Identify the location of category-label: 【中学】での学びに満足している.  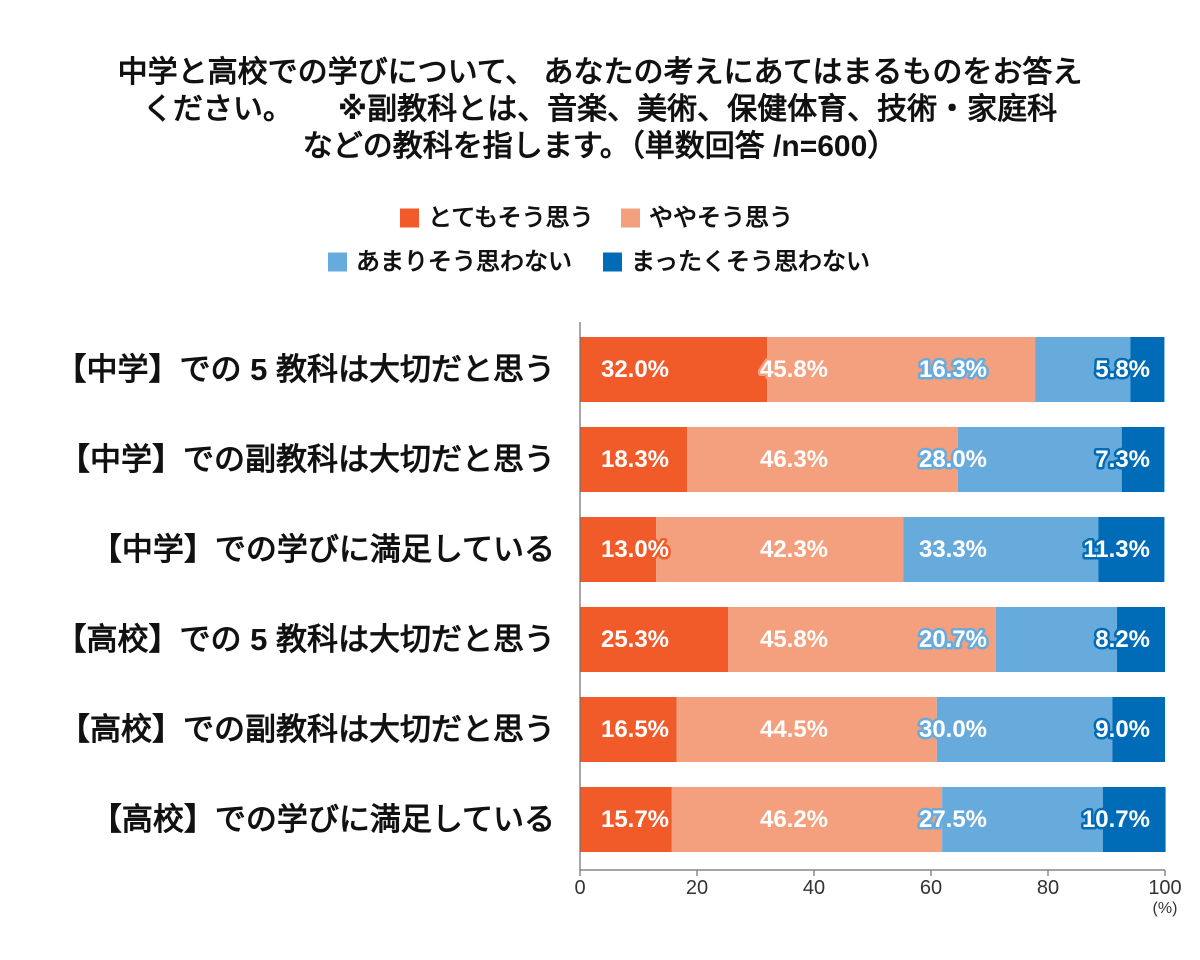
(323, 549).